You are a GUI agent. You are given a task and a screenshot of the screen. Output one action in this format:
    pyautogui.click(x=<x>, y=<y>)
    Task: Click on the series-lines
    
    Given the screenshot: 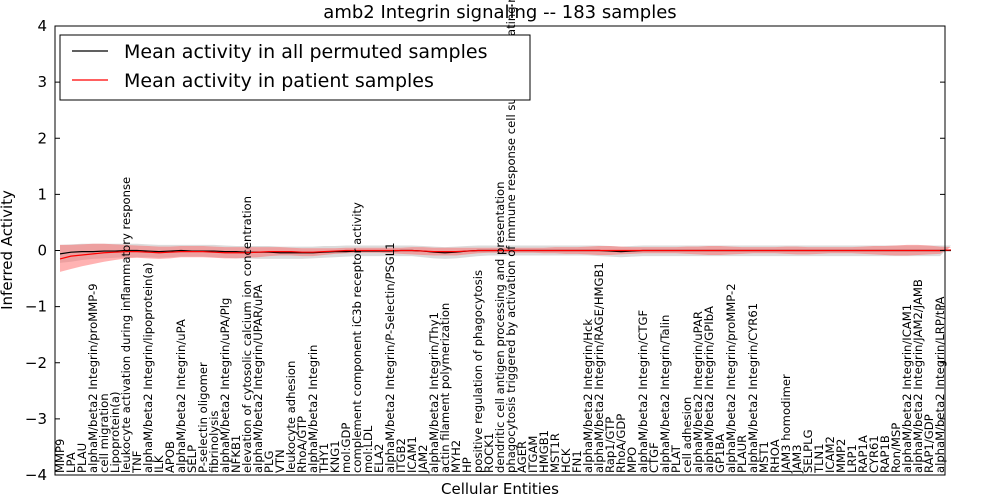 What is the action you would take?
    pyautogui.click(x=505, y=254)
    